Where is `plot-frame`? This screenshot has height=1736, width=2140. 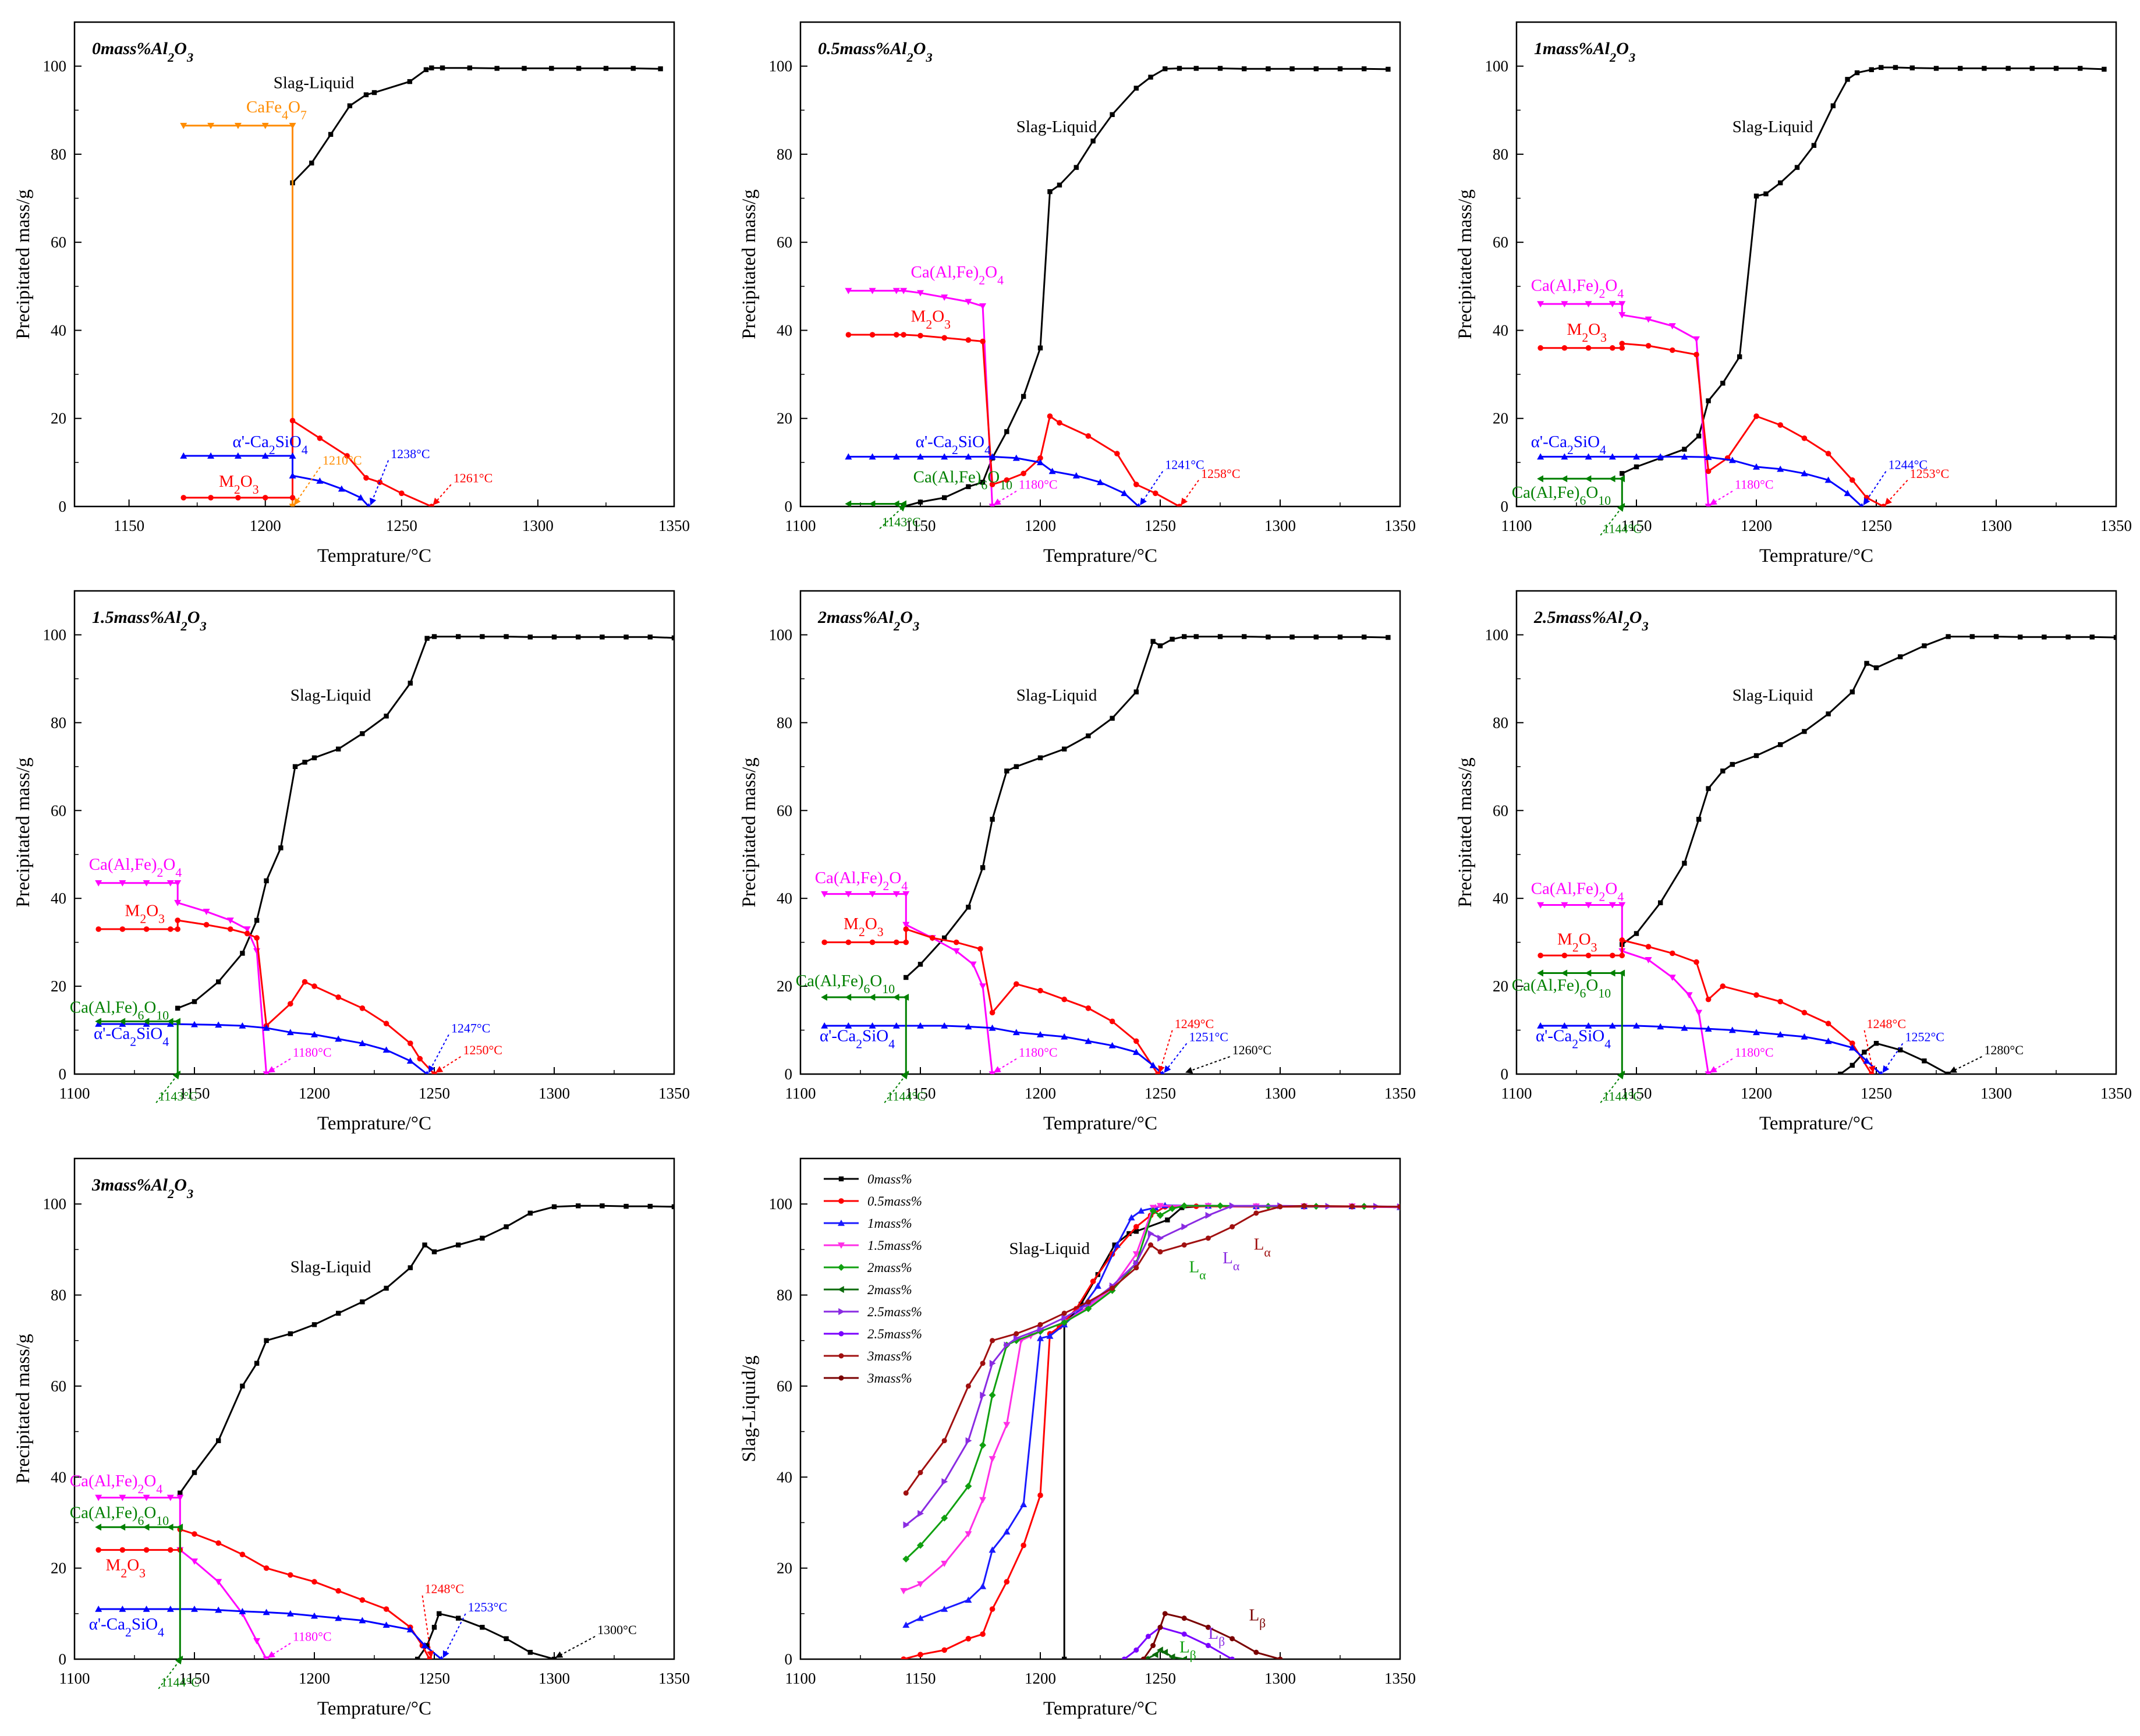
plot-frame is located at coordinates (374, 832).